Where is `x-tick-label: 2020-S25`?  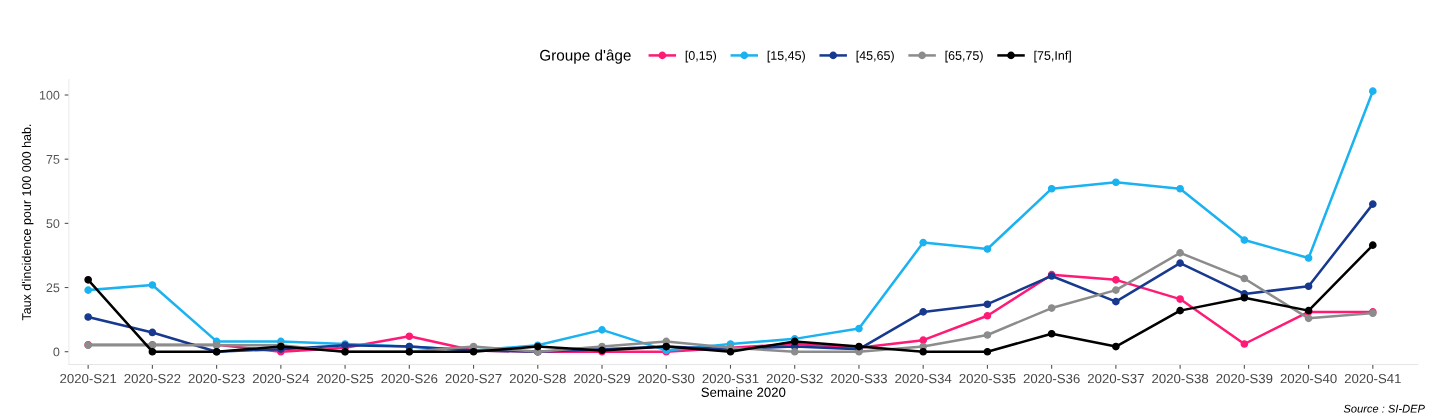 x-tick-label: 2020-S25 is located at coordinates (345, 378).